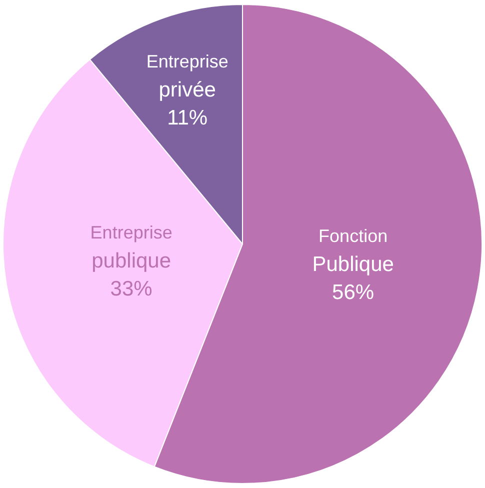 The width and height of the screenshot is (485, 488). Describe the element at coordinates (131, 288) in the screenshot. I see `data-label: 33%` at that location.